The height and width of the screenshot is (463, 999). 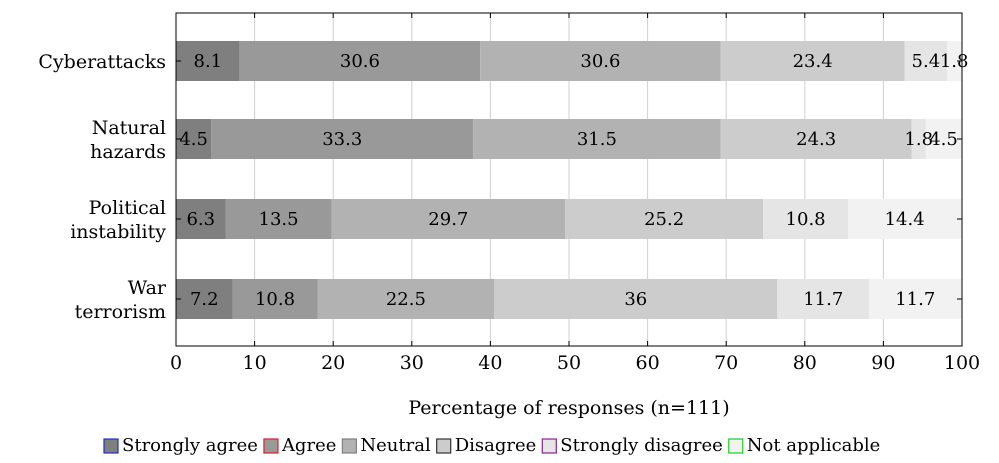 I want to click on data-label: 24.3, so click(x=816, y=139).